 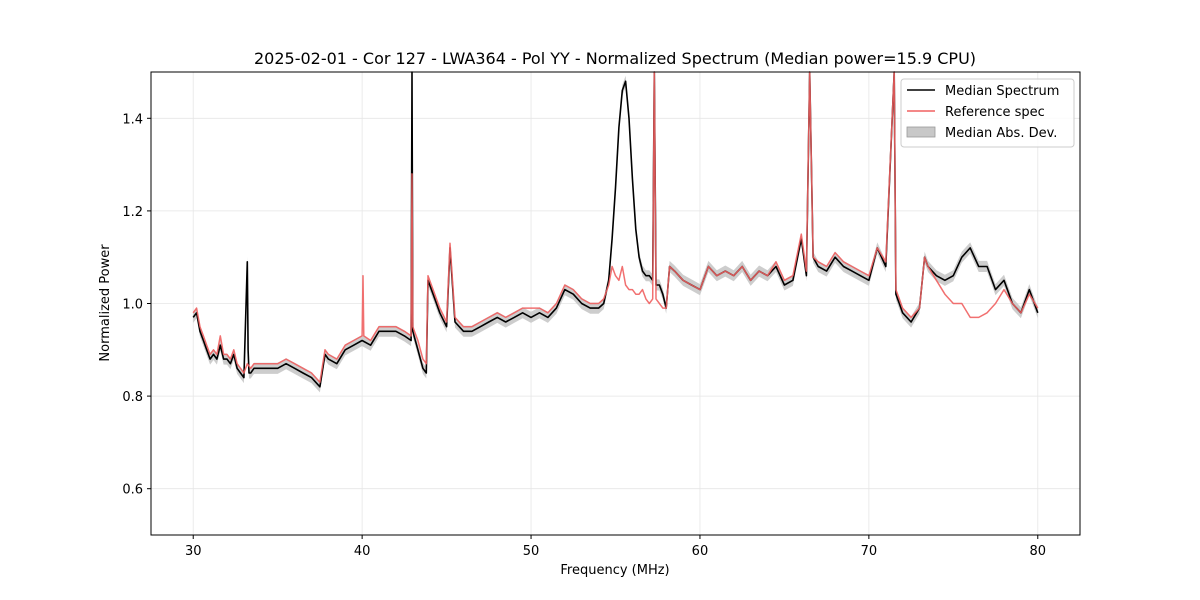 I want to click on legend-label-reference: Reference spec, so click(x=995, y=112).